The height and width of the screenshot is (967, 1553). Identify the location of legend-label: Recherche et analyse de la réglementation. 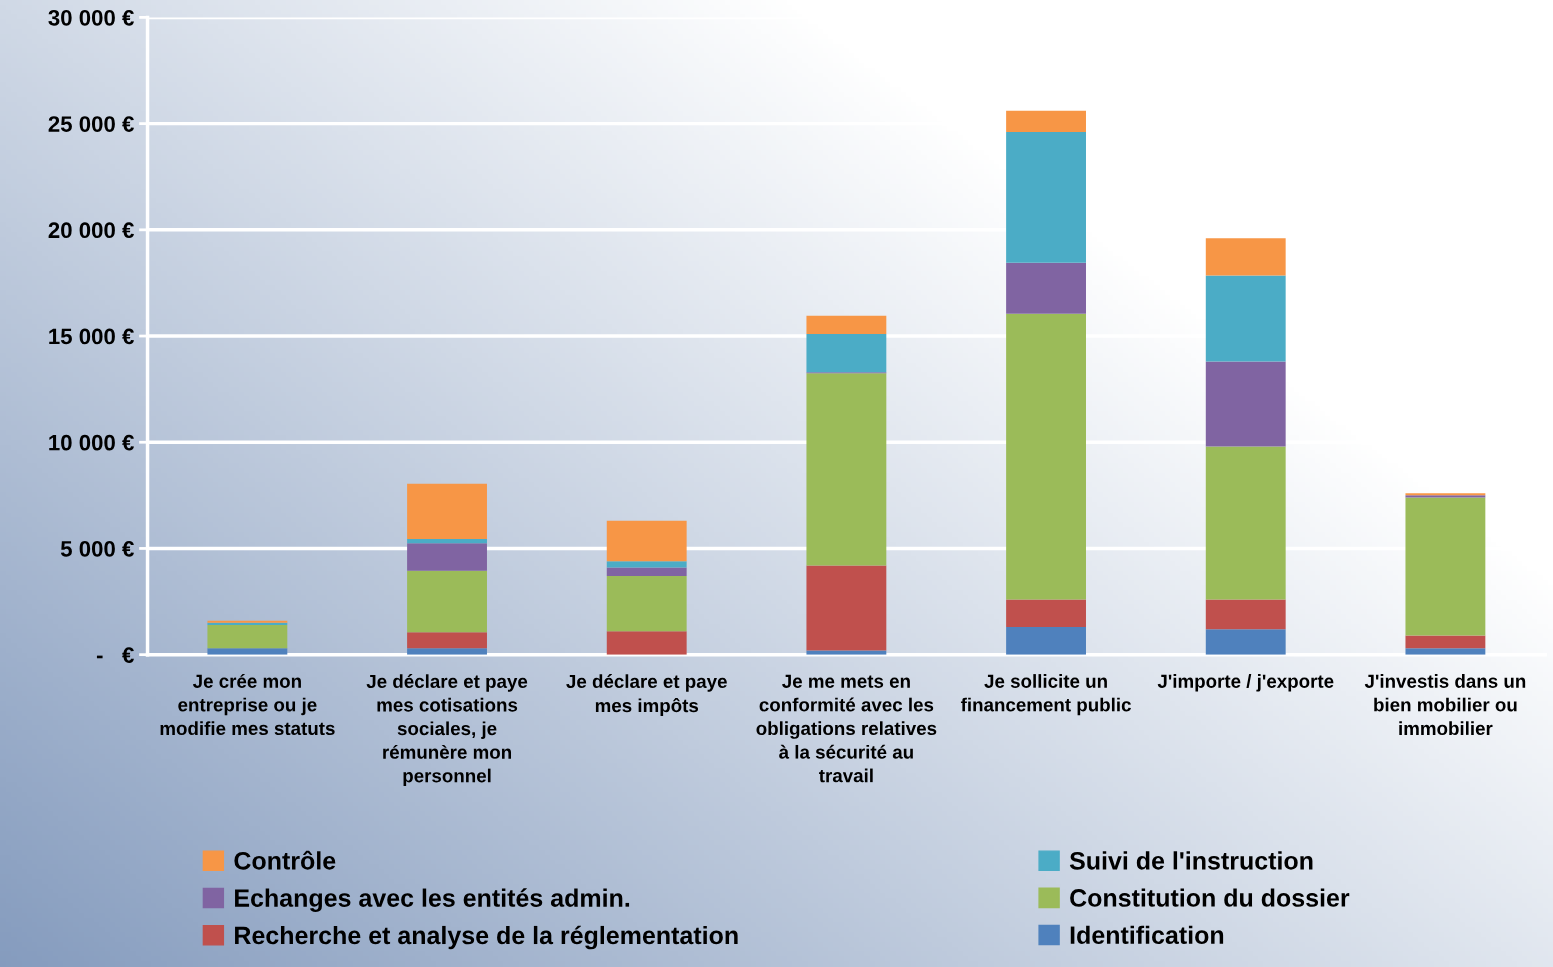
(486, 937).